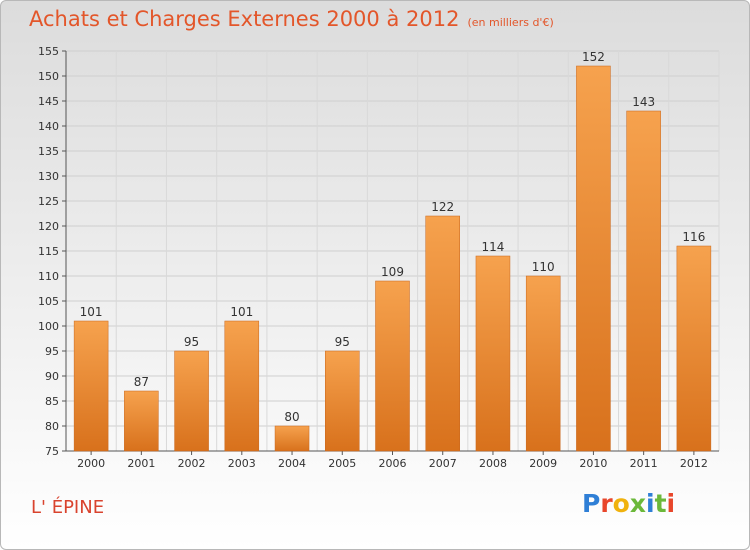 This screenshot has width=750, height=550. I want to click on y-tick-label: 130, so click(48, 176).